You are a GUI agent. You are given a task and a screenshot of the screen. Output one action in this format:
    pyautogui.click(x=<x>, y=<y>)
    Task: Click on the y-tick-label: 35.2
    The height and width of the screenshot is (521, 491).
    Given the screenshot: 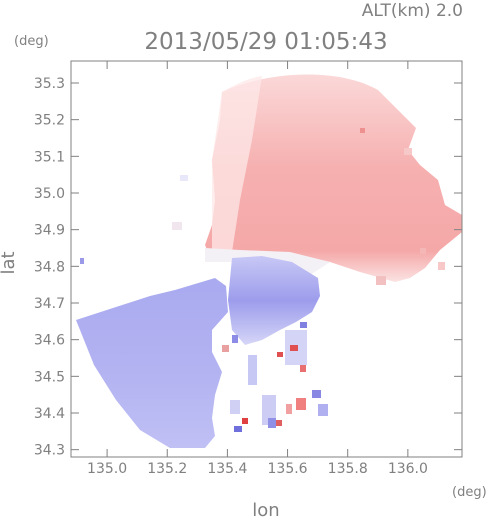 What is the action you would take?
    pyautogui.click(x=49, y=121)
    